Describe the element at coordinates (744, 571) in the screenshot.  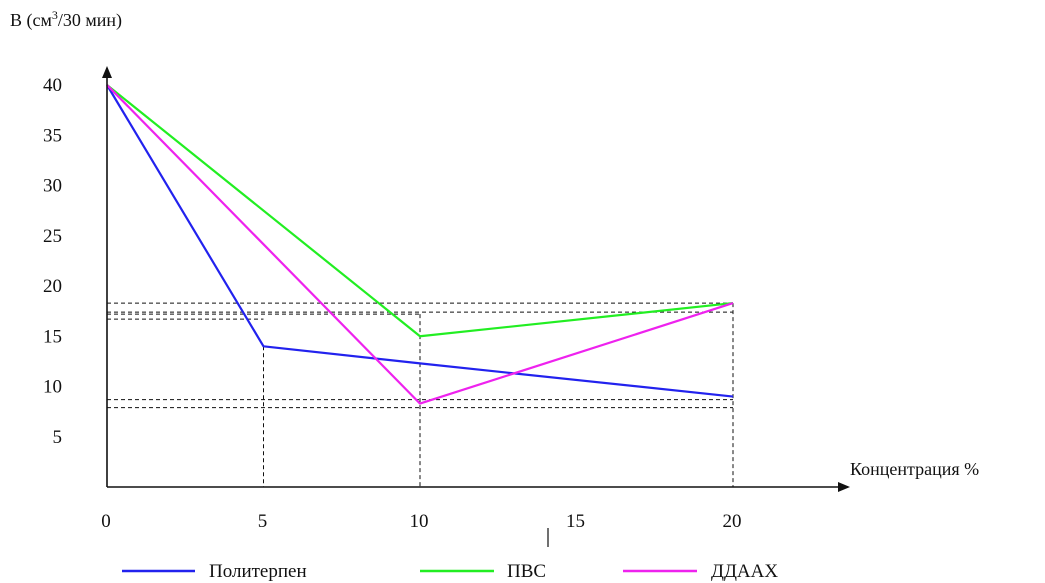
I see `legend-label-2: ДДААХ` at that location.